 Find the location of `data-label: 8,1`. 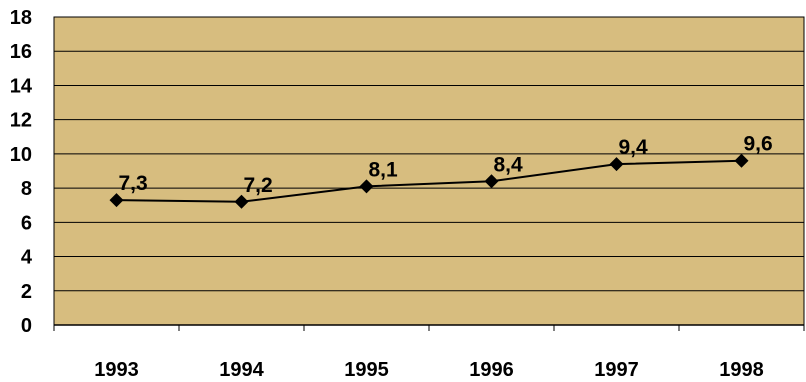

data-label: 8,1 is located at coordinates (384, 169).